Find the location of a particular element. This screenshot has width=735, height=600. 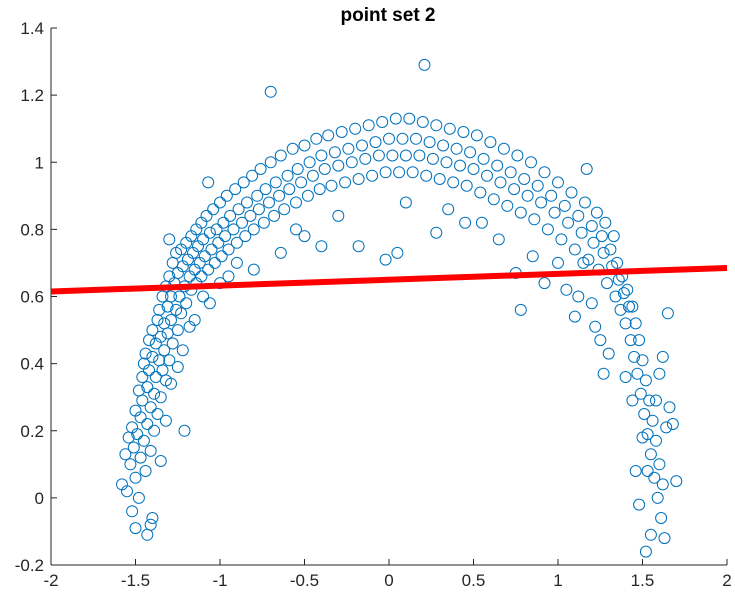

y-tick-label: 1.4 is located at coordinates (32, 28).